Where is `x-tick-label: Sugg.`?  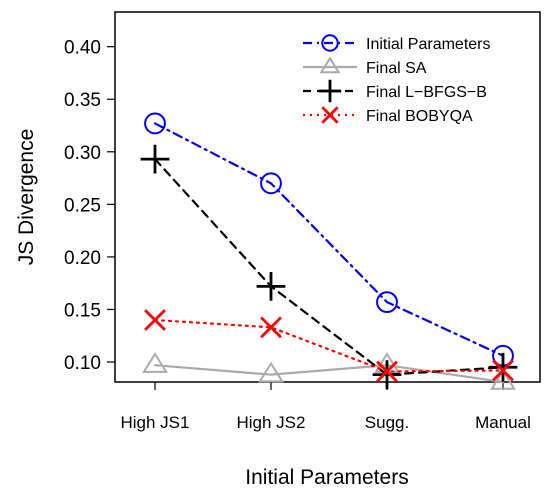 x-tick-label: Sugg. is located at coordinates (387, 422).